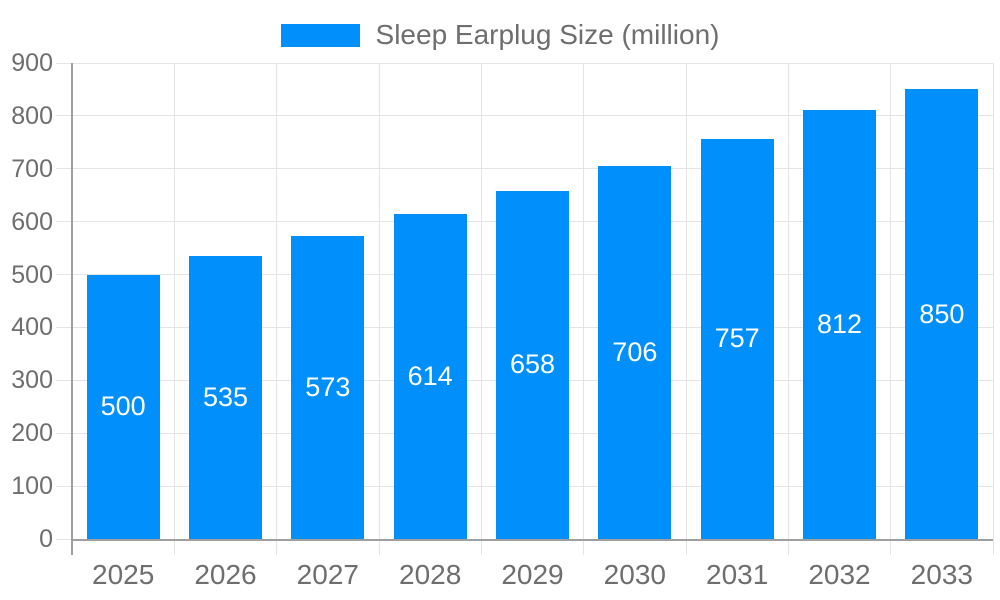 The height and width of the screenshot is (600, 1000). What do you see at coordinates (320, 35) in the screenshot?
I see `legend-swatch` at bounding box center [320, 35].